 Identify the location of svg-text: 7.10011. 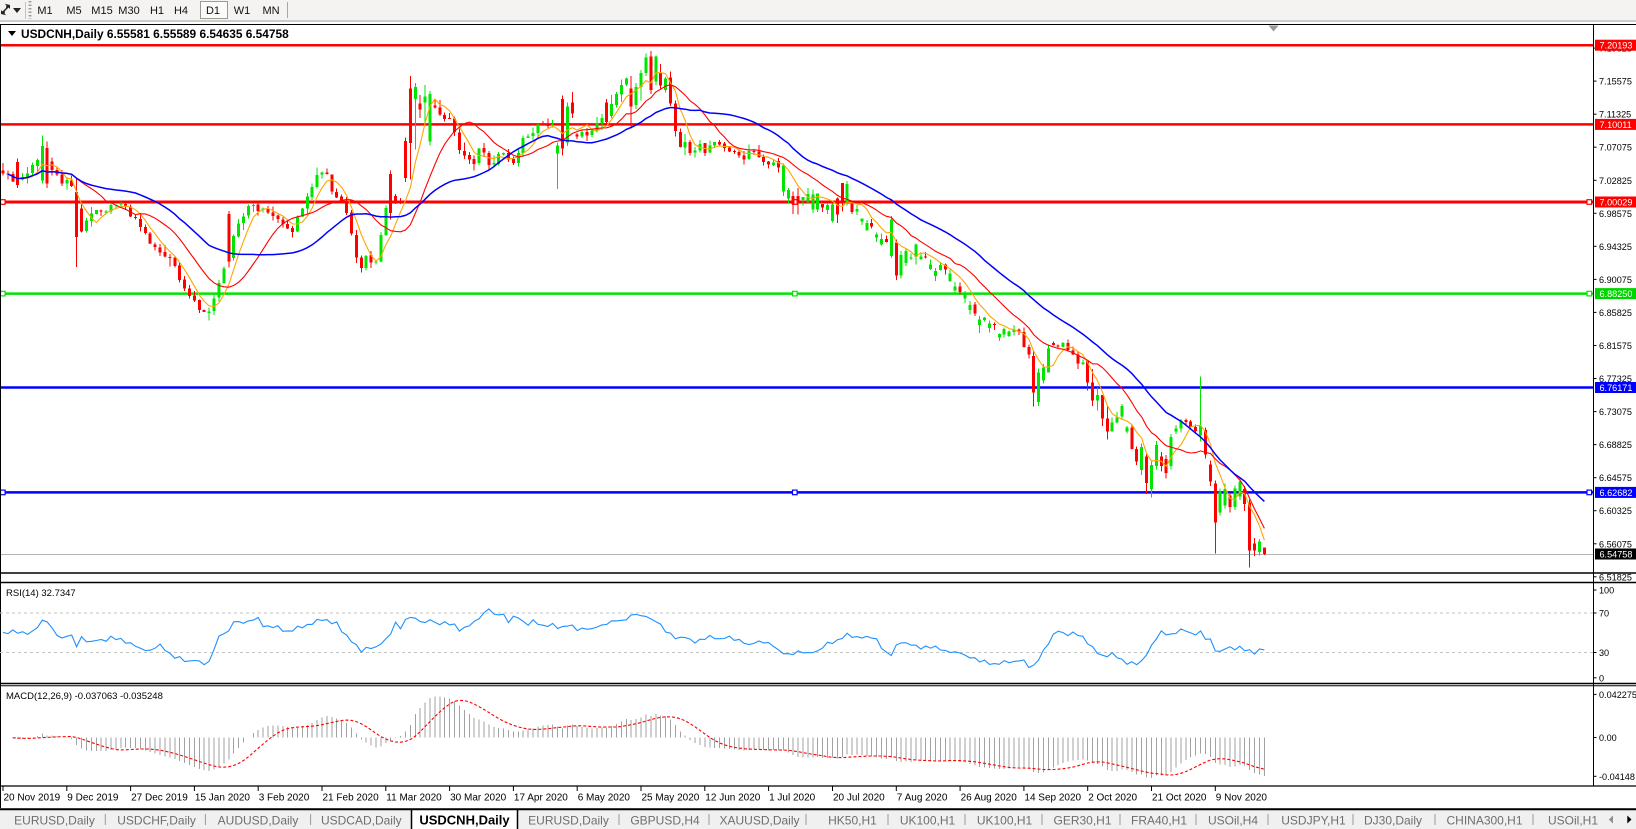
(1616, 125).